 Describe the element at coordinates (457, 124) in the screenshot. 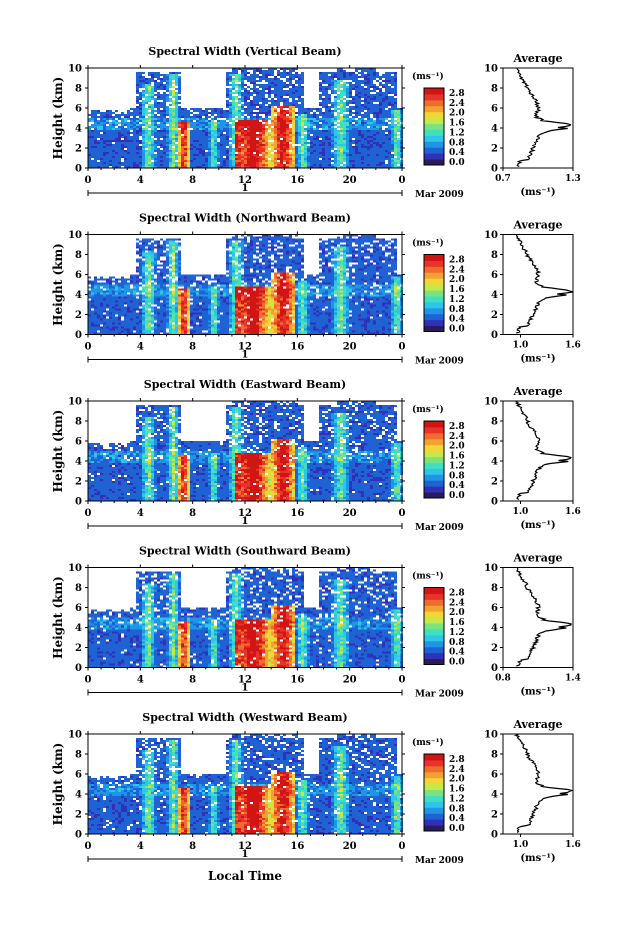

I see `colorbar-tick-label: 1.6` at that location.